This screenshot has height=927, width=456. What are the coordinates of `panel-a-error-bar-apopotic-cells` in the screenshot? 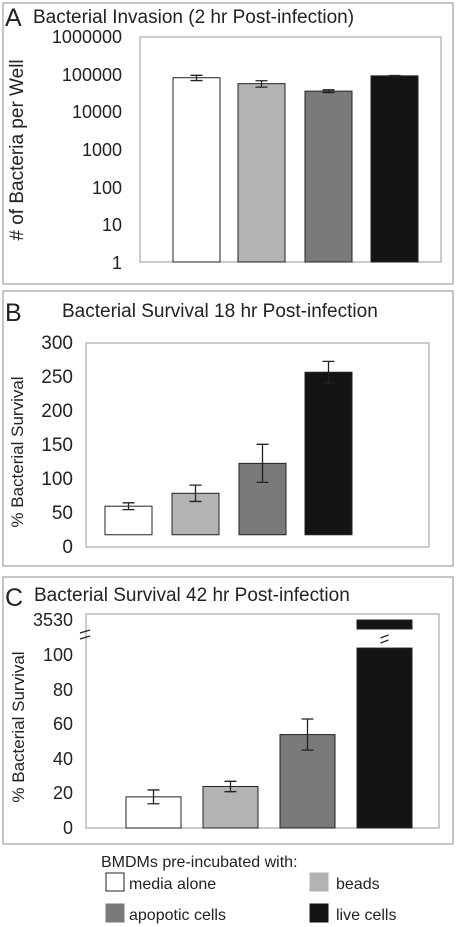 It's located at (328, 91).